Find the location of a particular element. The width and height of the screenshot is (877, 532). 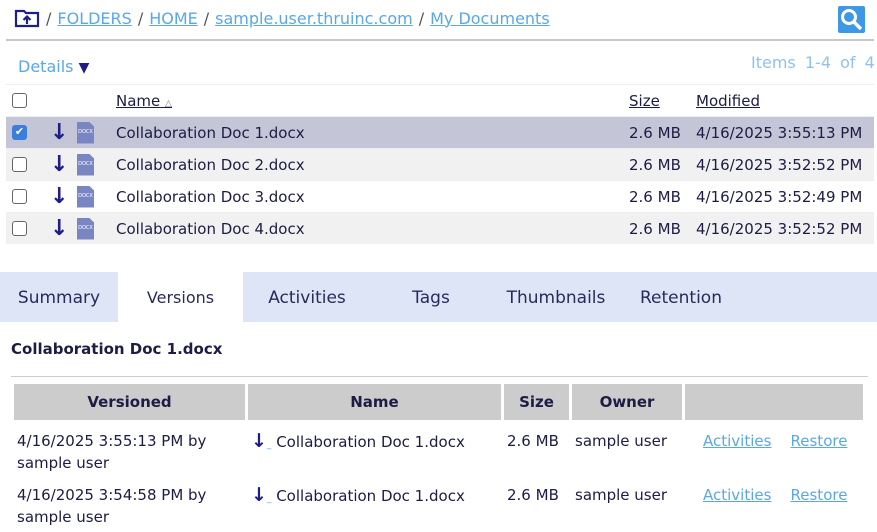

col-actions is located at coordinates (774, 402).